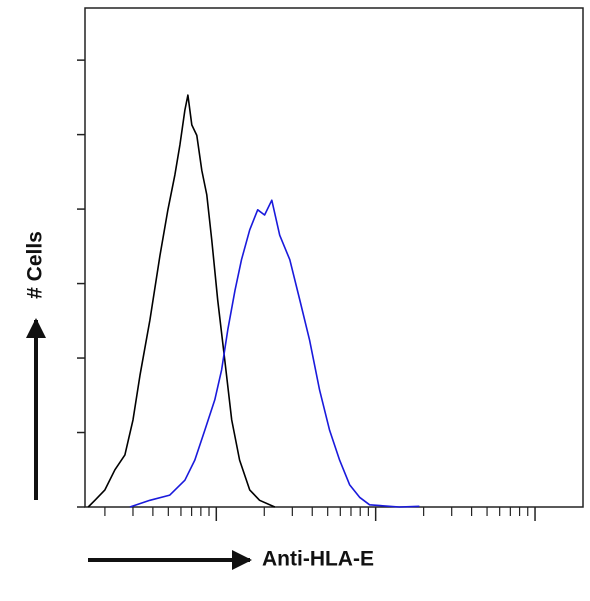  I want to click on x-axis-label: Anti-HLA-E, so click(318, 559).